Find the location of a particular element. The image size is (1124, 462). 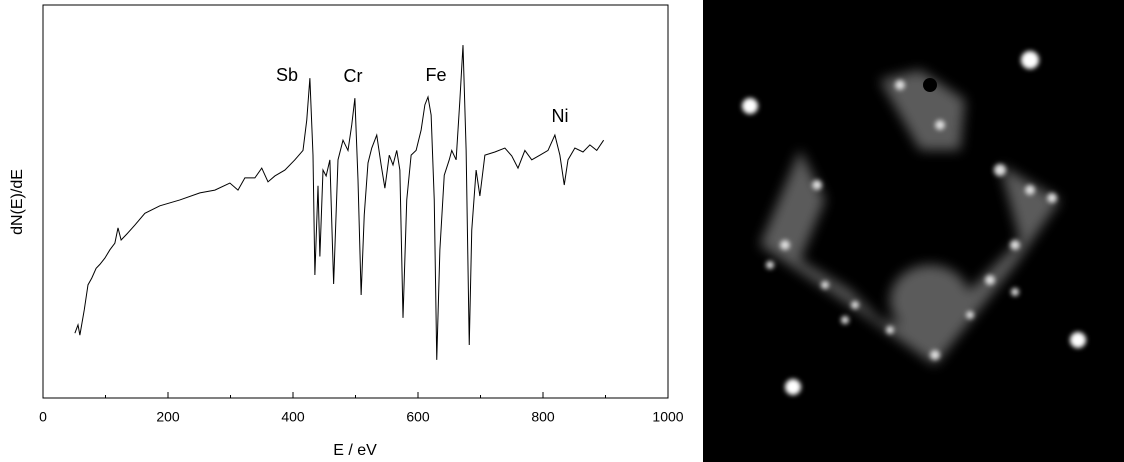

y-axis-label: dN(E)/dE is located at coordinates (17, 202).